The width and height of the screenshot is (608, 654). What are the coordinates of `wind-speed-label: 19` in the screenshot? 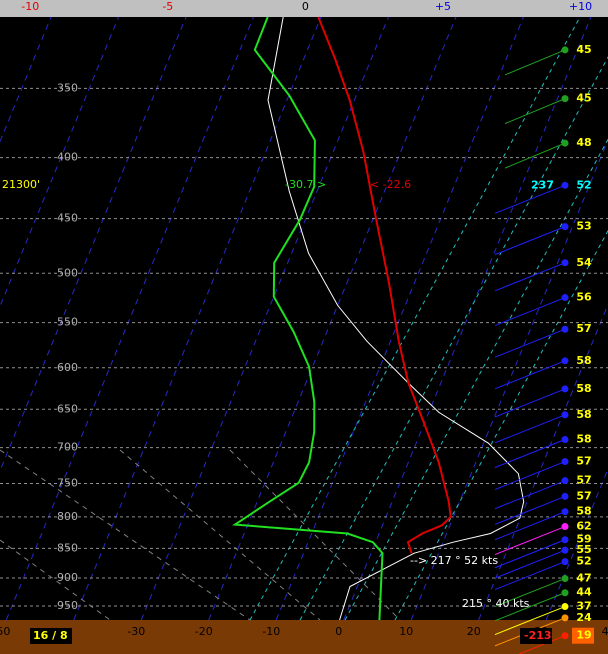 It's located at (583, 635).